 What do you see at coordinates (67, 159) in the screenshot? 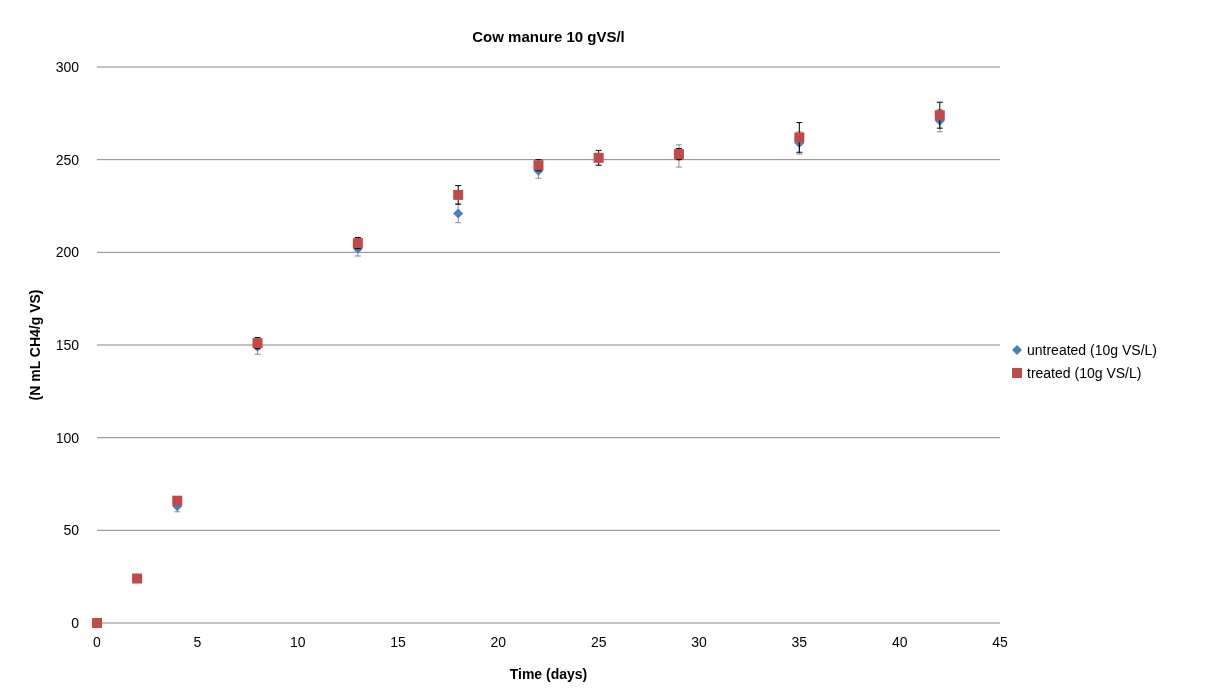
I see `y-tick-label: 250` at bounding box center [67, 159].